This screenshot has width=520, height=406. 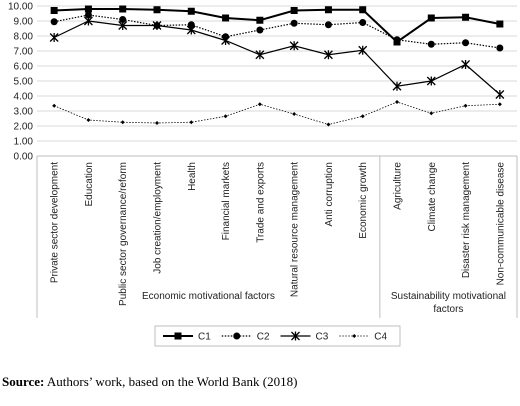 I want to click on x-tick-label: Non-communicable disease, so click(x=500, y=224).